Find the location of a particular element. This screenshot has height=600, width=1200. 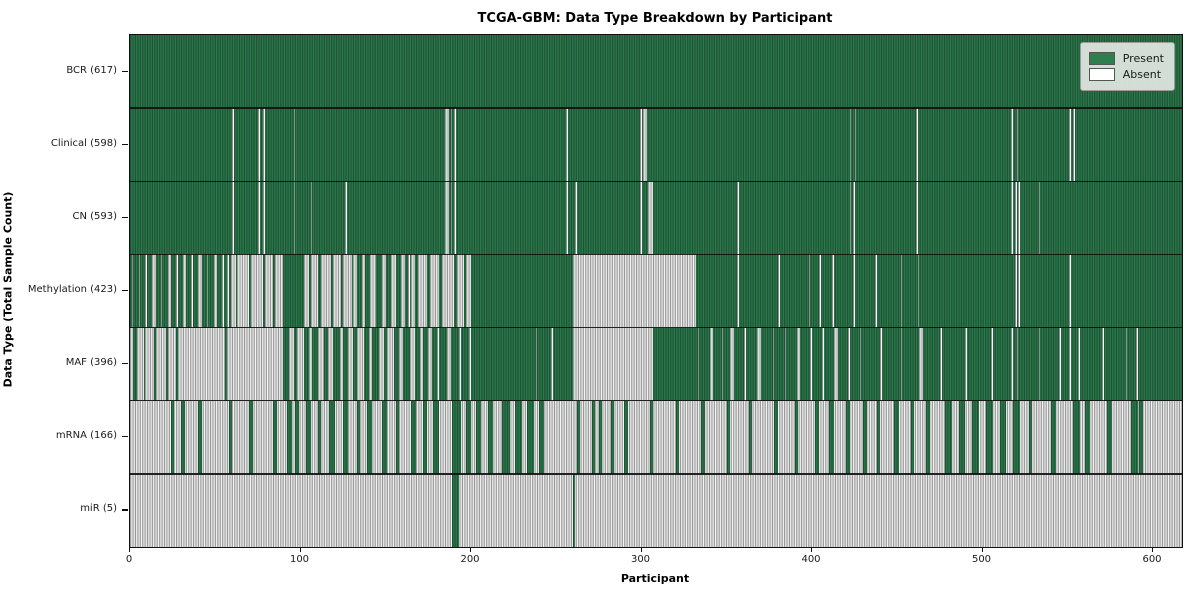

segment-base-absent is located at coordinates (656, 510).